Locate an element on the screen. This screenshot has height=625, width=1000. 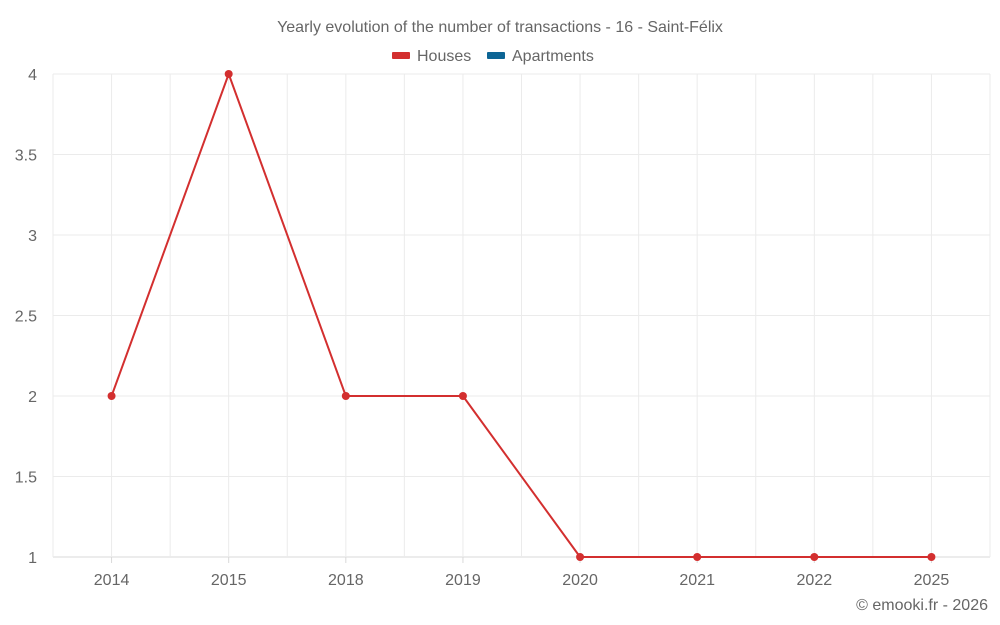
legend-swatch-apartments is located at coordinates (496, 55).